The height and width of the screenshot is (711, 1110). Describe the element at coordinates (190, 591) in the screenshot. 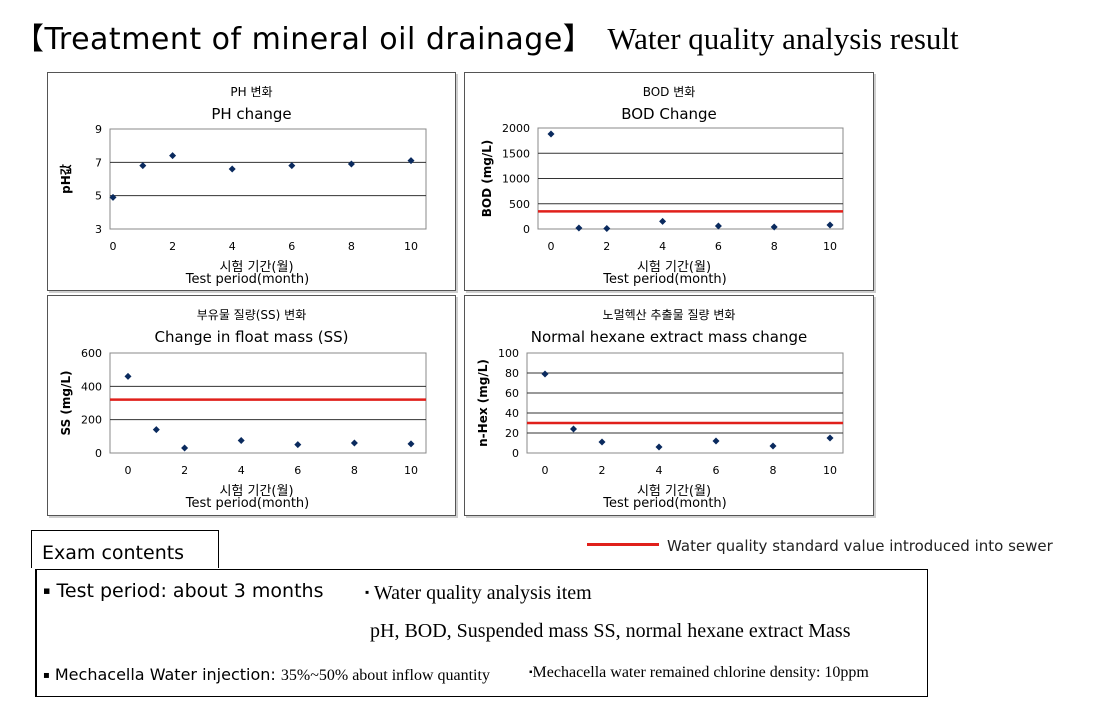

I see `test-period-text: Test period: about 3 months` at that location.